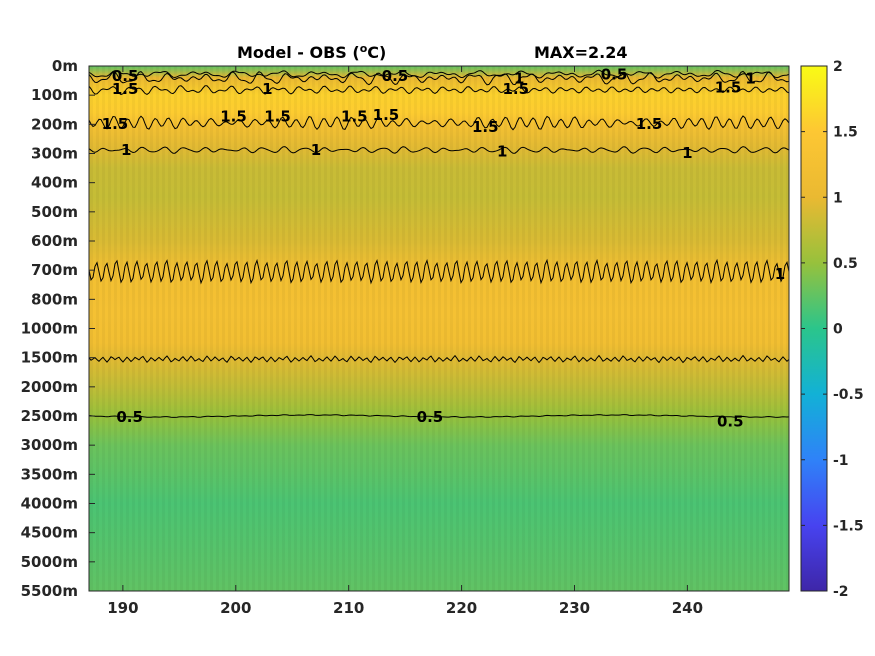 The height and width of the screenshot is (656, 875). I want to click on contour-1-5-bottom, so click(439, 123).